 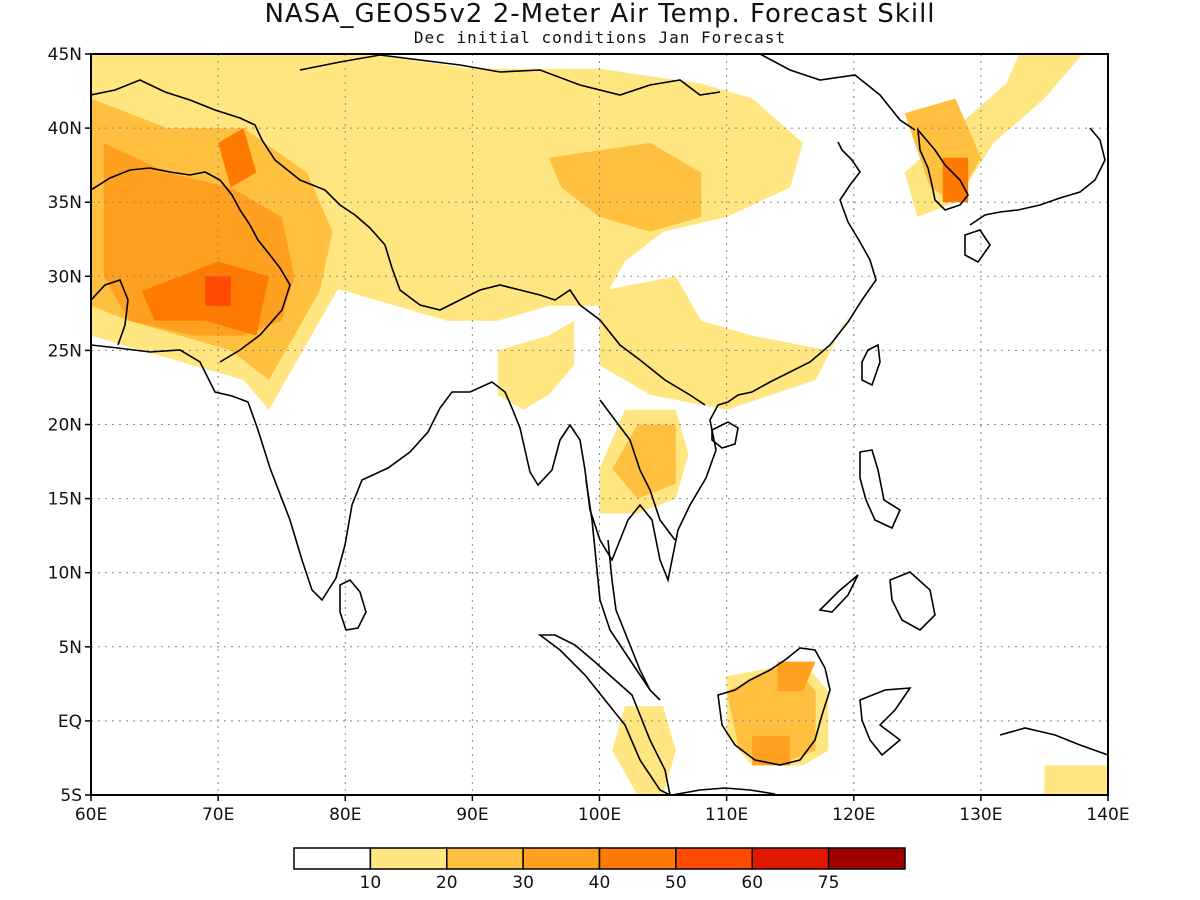 I want to click on philippines-luzon-coastline, so click(x=880, y=489).